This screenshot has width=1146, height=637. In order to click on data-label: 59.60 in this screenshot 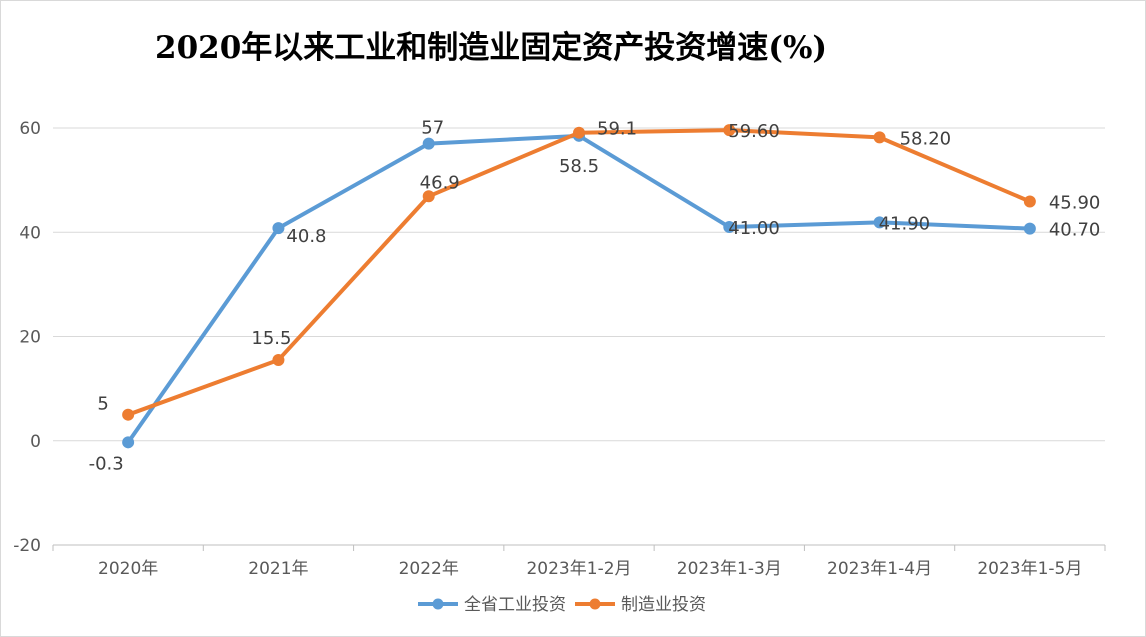, I will do `click(754, 131)`.